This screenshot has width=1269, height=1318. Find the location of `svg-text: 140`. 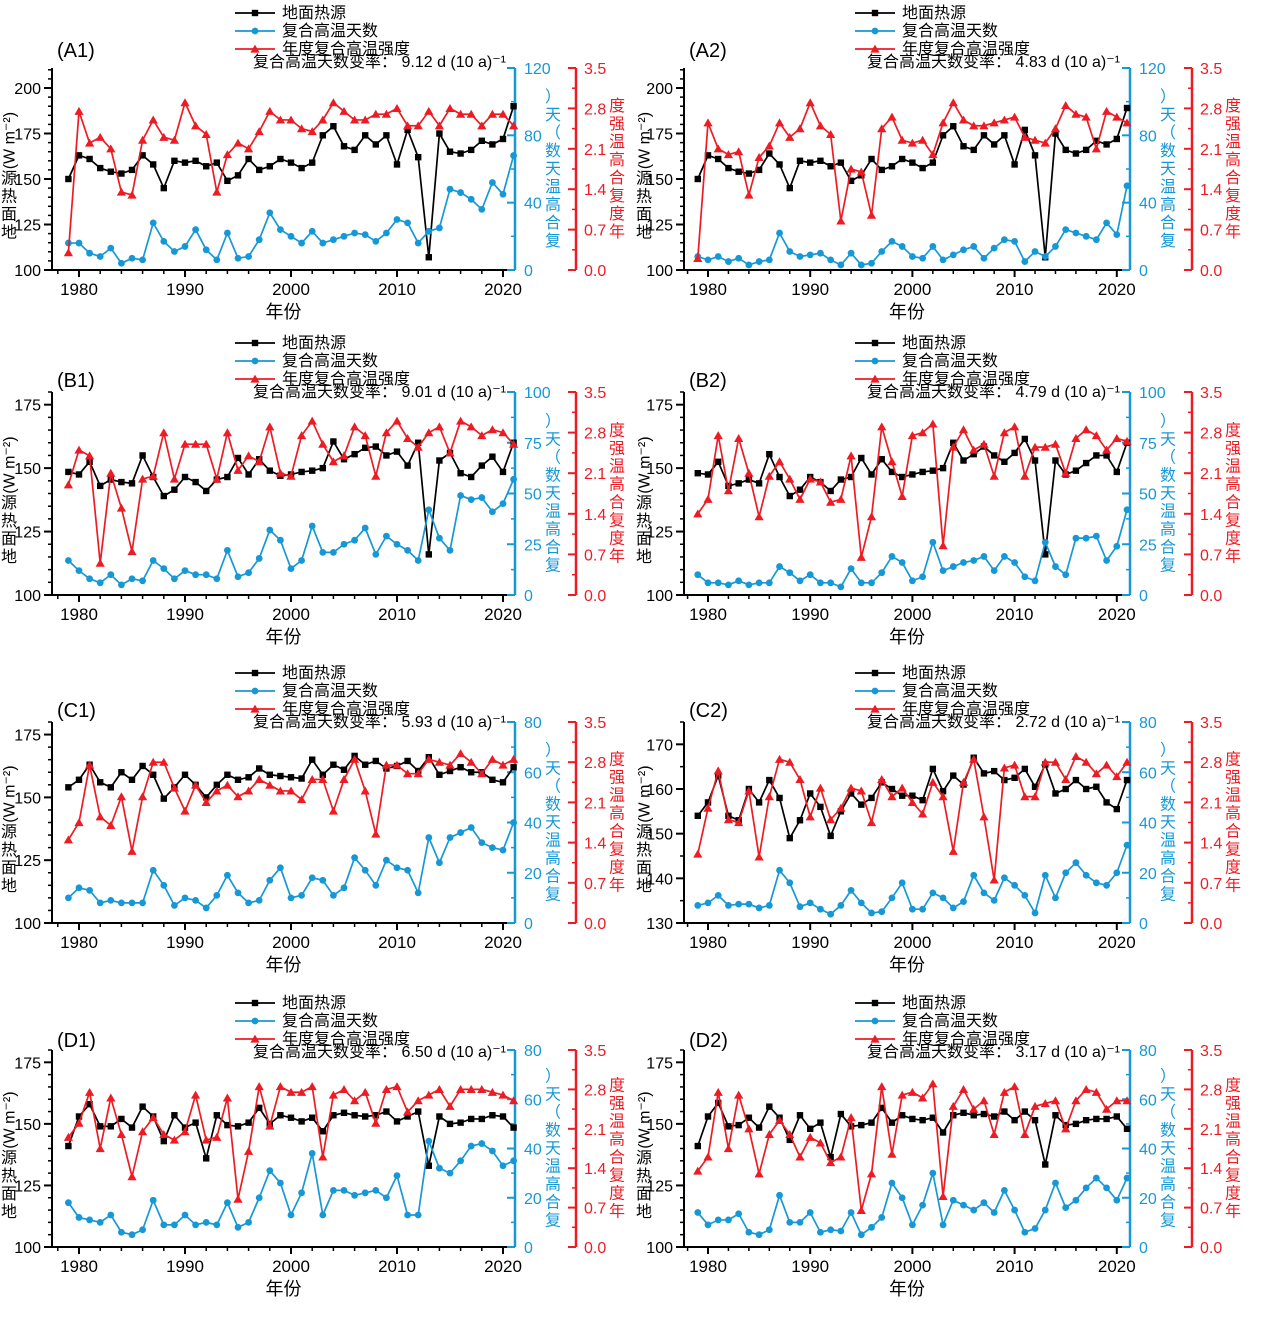

svg-text: 140 is located at coordinates (659, 879).